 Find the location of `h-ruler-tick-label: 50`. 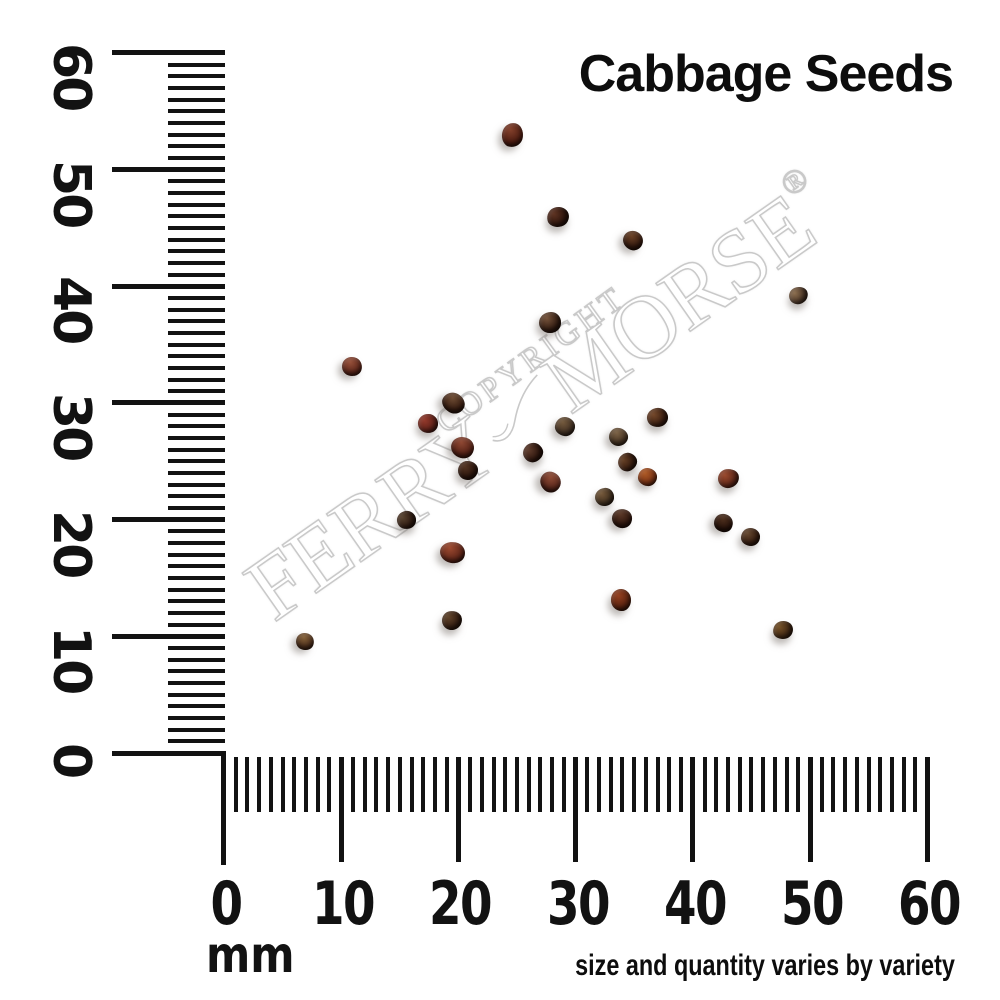

h-ruler-tick-label: 50 is located at coordinates (812, 904).